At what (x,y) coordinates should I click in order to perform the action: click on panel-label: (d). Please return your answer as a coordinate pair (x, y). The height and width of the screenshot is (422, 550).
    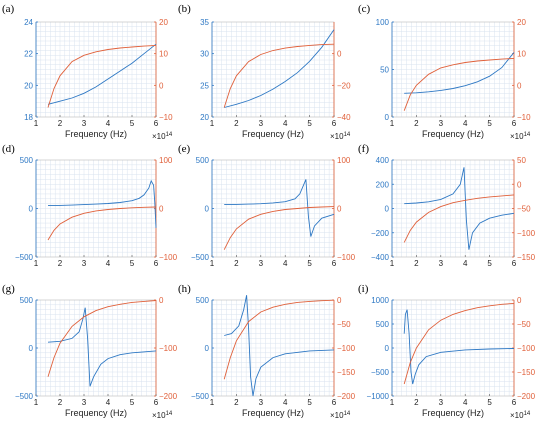
    Looking at the image, I should click on (8, 149).